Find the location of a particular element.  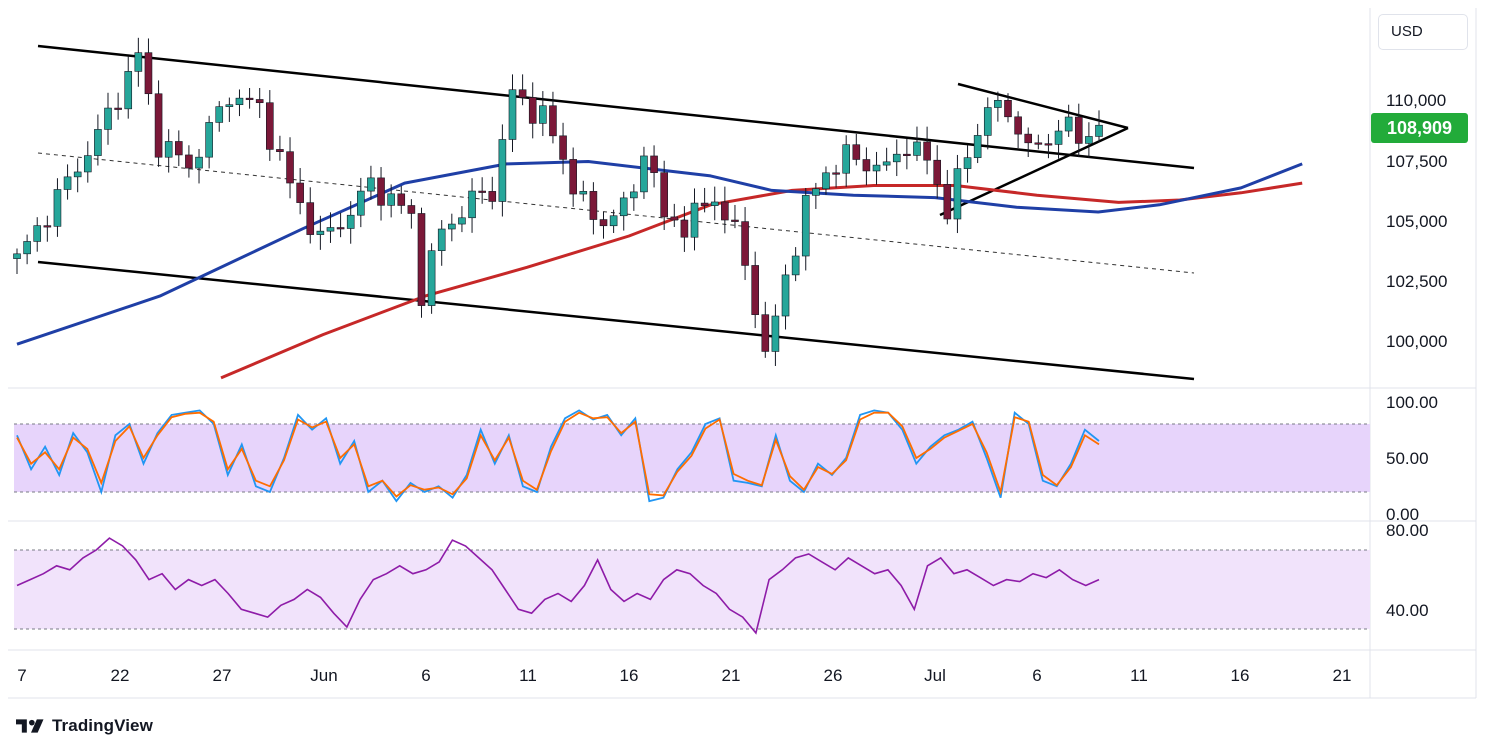

currency-selector: USD is located at coordinates (1423, 32).